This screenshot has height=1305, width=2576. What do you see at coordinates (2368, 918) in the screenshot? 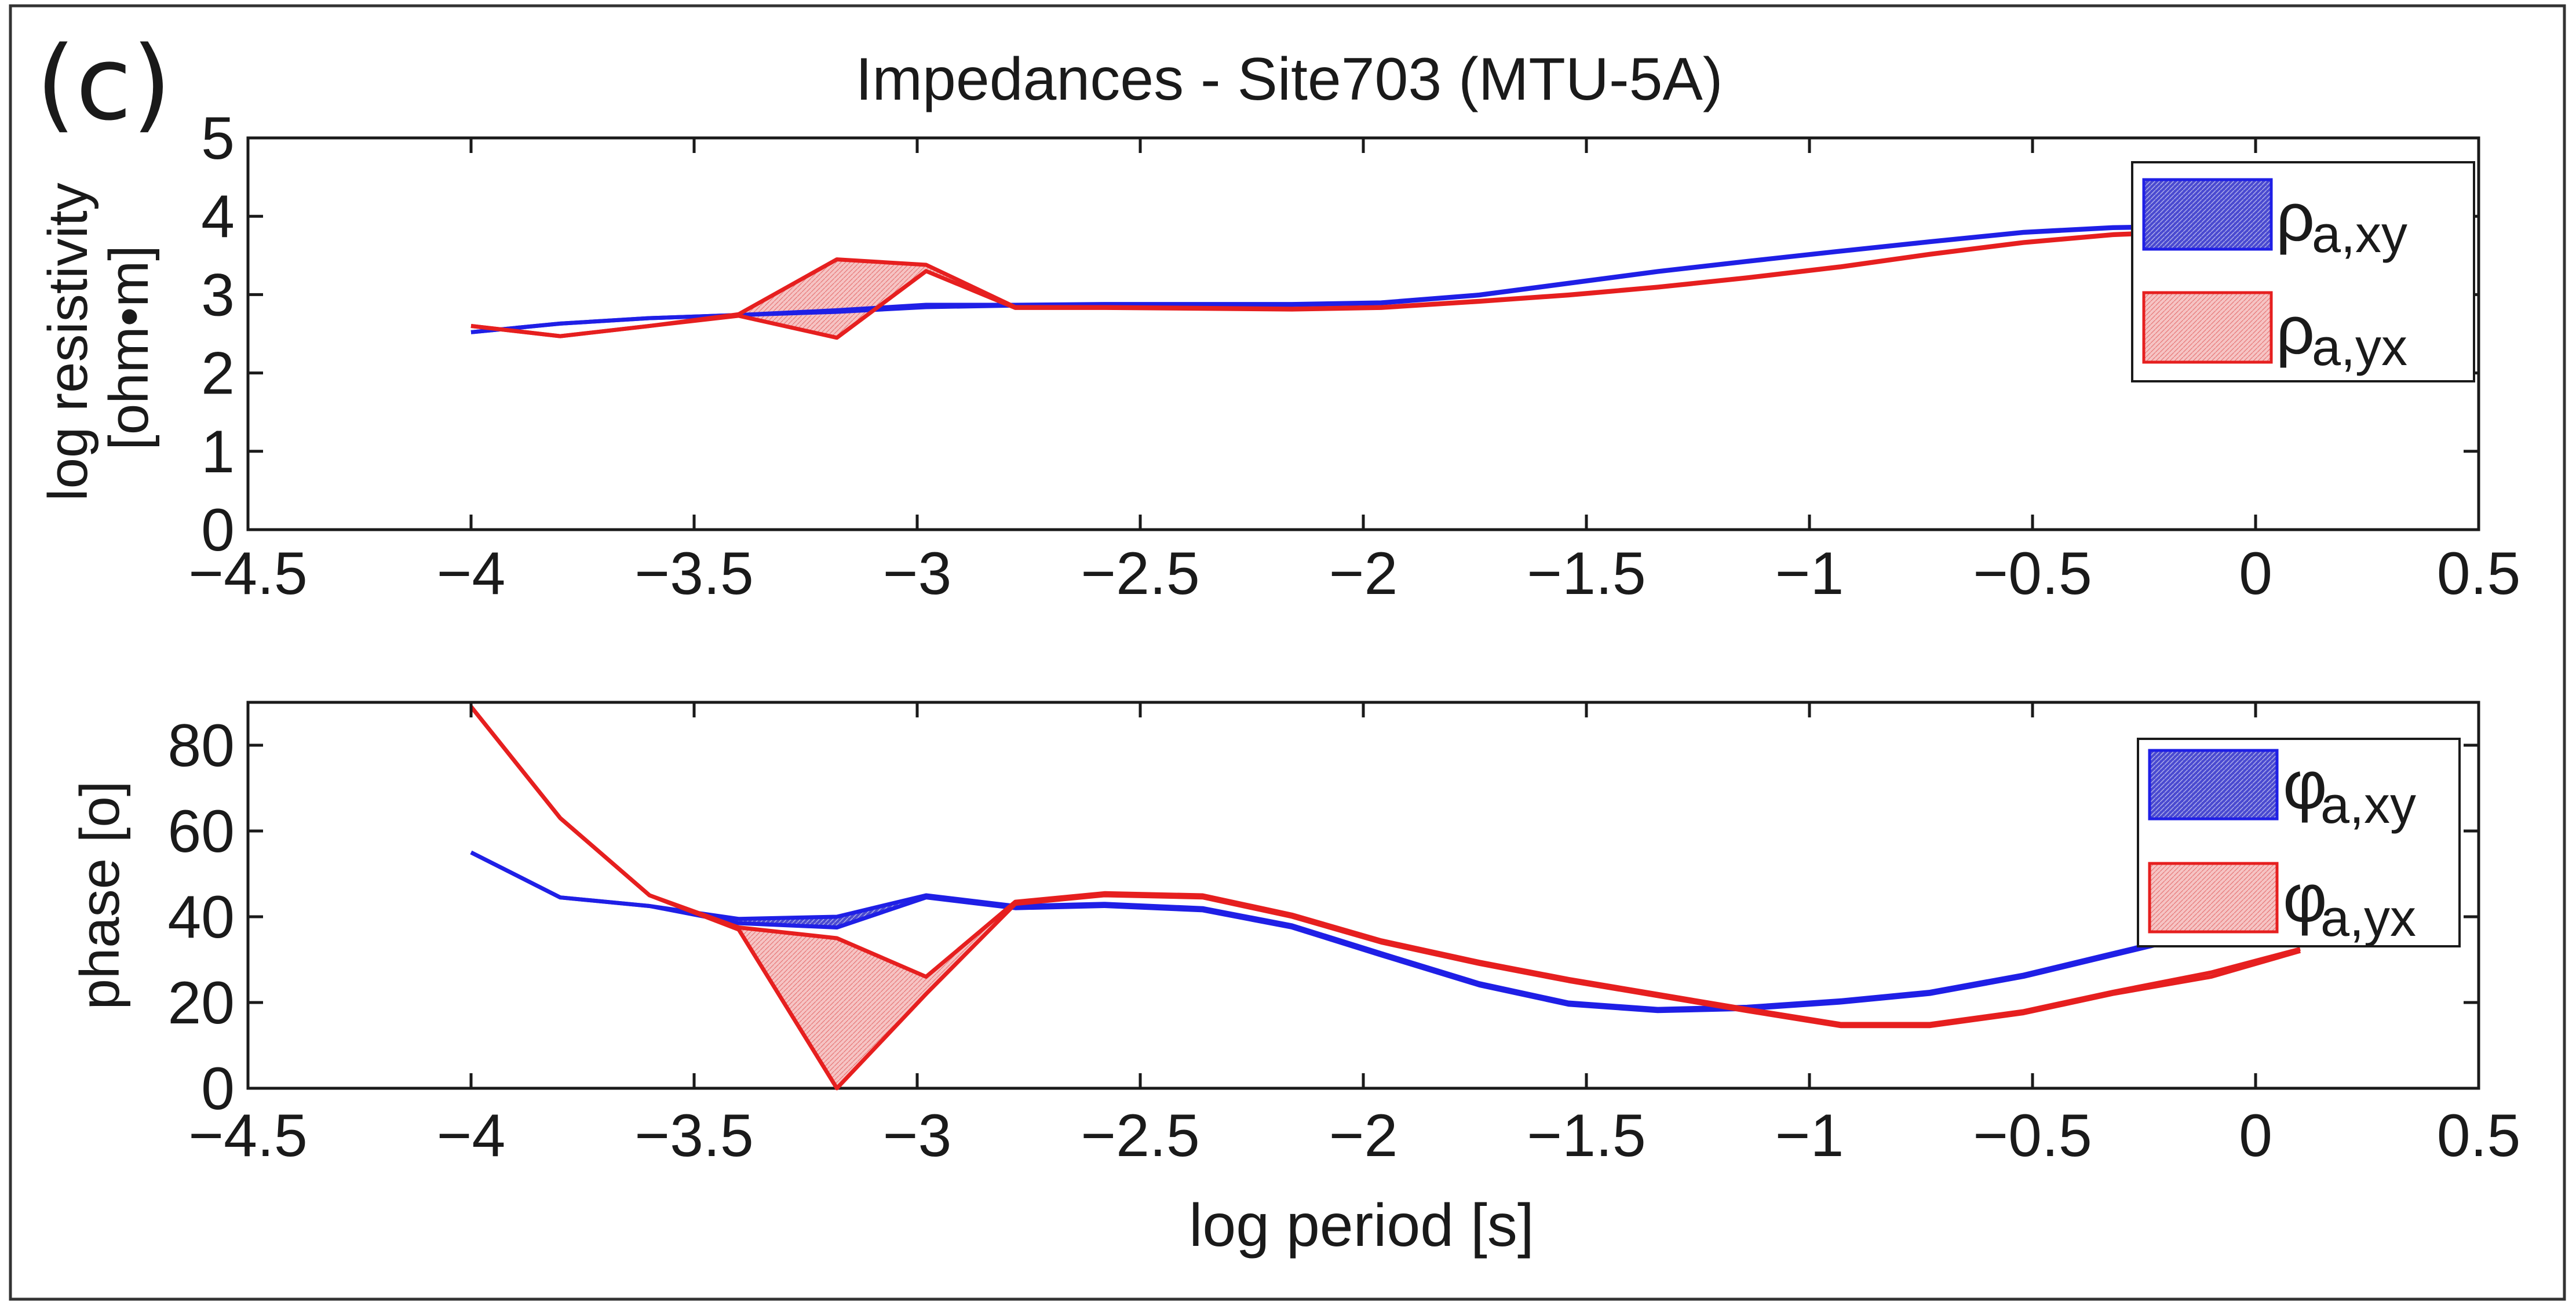
I see `phase-legend-sub-yx: a,yx` at bounding box center [2368, 918].